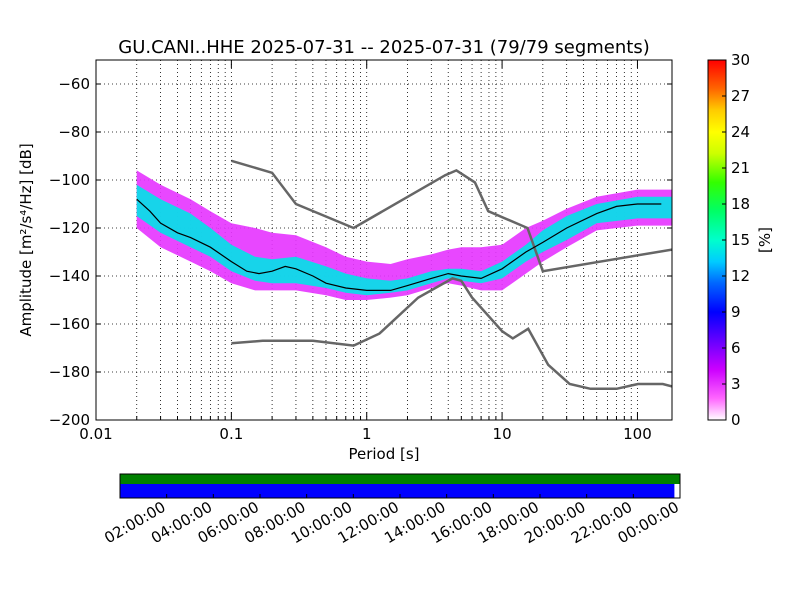 The image size is (800, 604). What do you see at coordinates (740, 240) in the screenshot?
I see `colorbar-tick-label: 15` at bounding box center [740, 240].